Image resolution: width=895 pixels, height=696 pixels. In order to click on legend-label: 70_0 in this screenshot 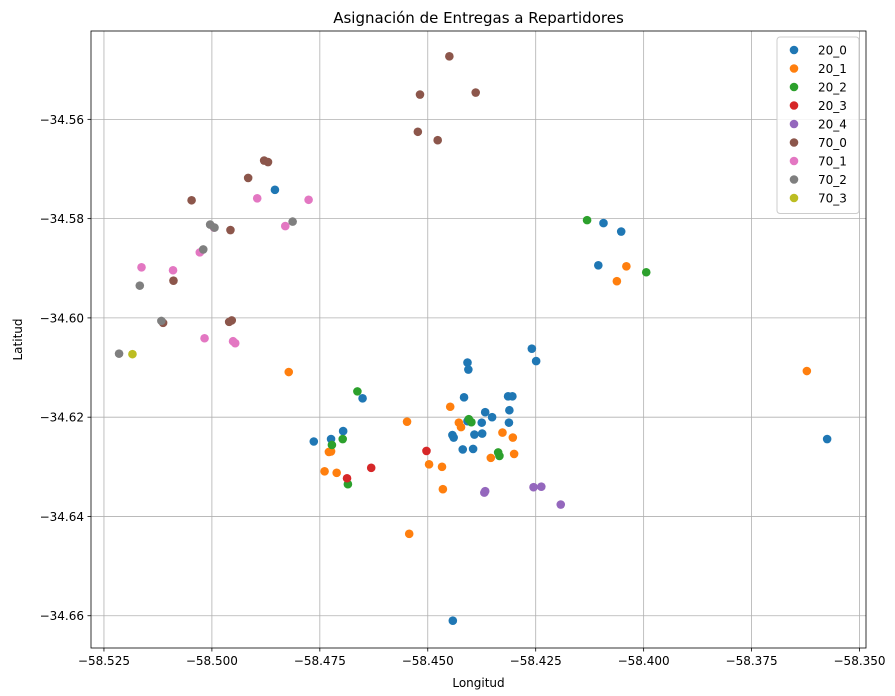, I will do `click(832, 143)`.